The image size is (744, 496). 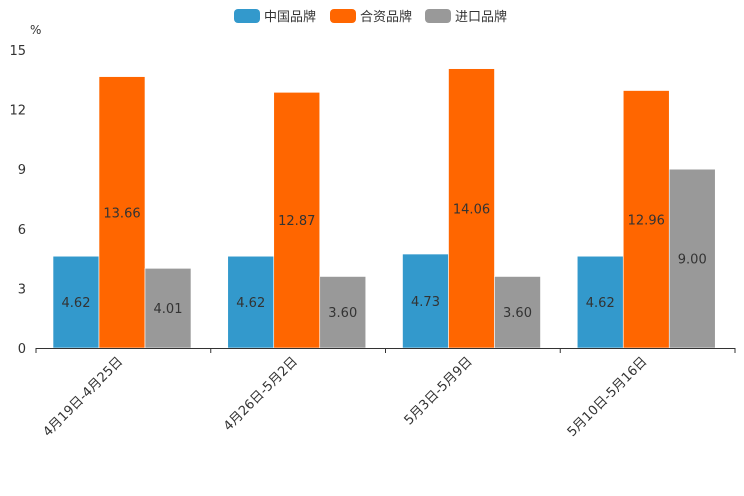 I want to click on legend-label-1: 合资品牌, so click(x=386, y=17).